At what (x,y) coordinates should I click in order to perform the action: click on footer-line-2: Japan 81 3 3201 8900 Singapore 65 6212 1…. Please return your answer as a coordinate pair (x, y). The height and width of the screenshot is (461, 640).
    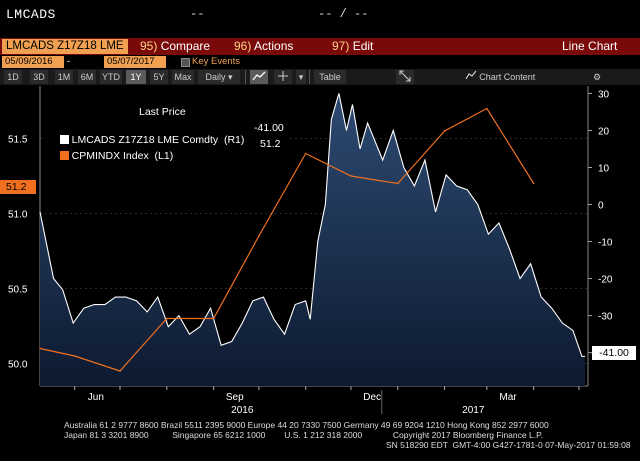
    Looking at the image, I should click on (304, 435).